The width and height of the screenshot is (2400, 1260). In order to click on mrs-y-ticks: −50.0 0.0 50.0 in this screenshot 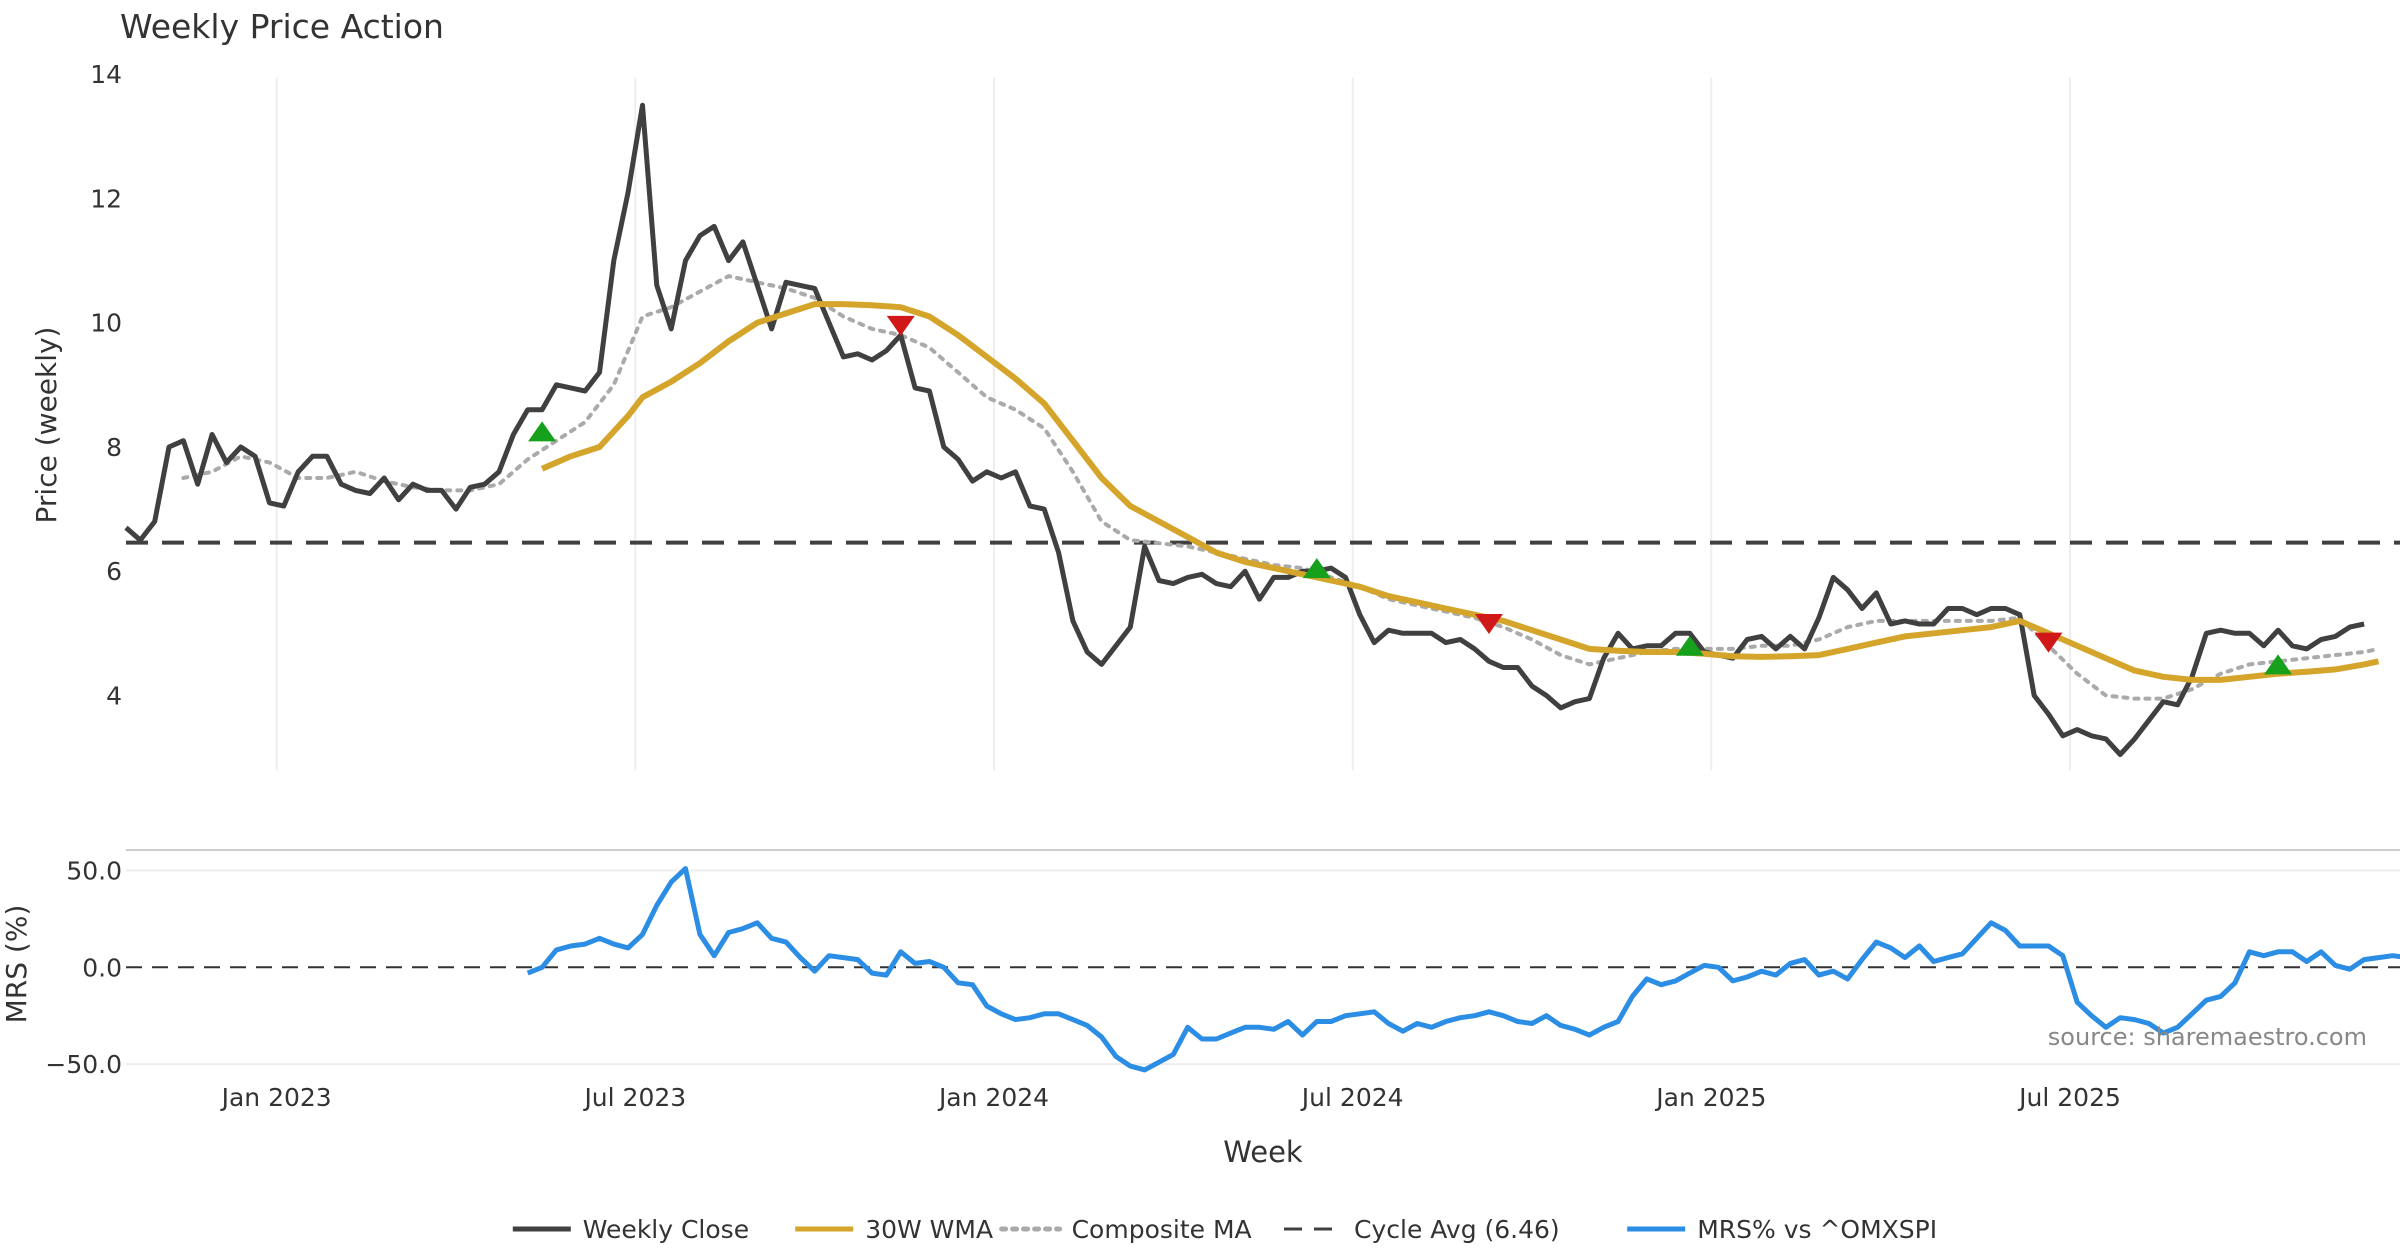, I will do `click(83, 967)`.